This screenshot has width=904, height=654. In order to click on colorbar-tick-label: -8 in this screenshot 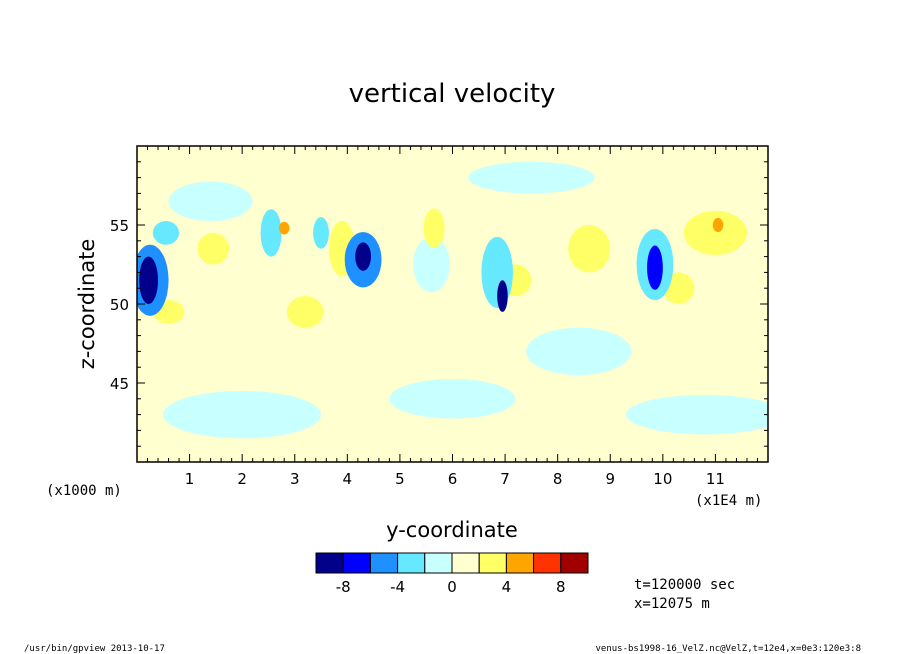, I will do `click(343, 587)`.